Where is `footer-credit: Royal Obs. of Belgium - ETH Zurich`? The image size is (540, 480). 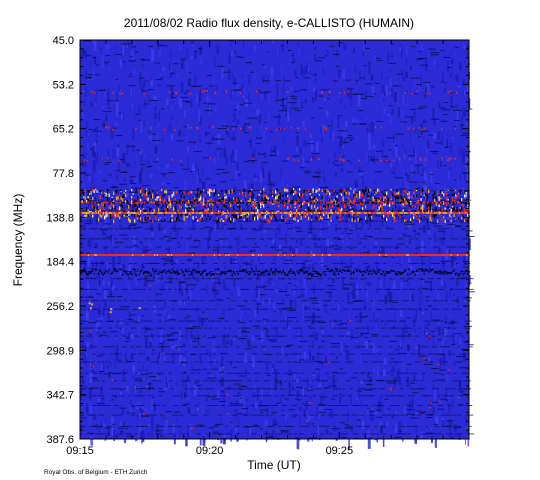
footer-credit: Royal Obs. of Belgium - ETH Zurich is located at coordinates (96, 472).